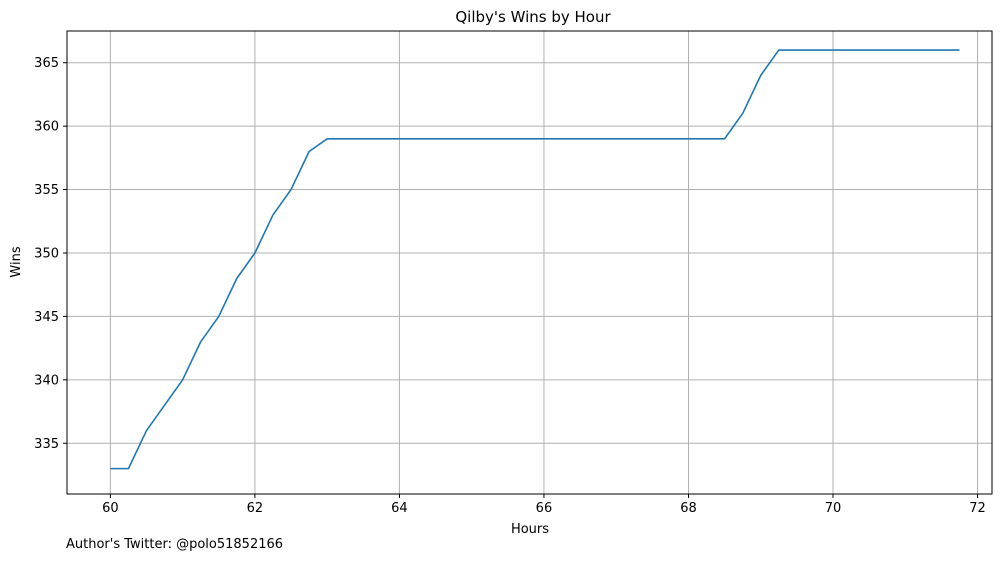 This screenshot has width=1005, height=562. What do you see at coordinates (110, 508) in the screenshot?
I see `x-tick-label: 60` at bounding box center [110, 508].